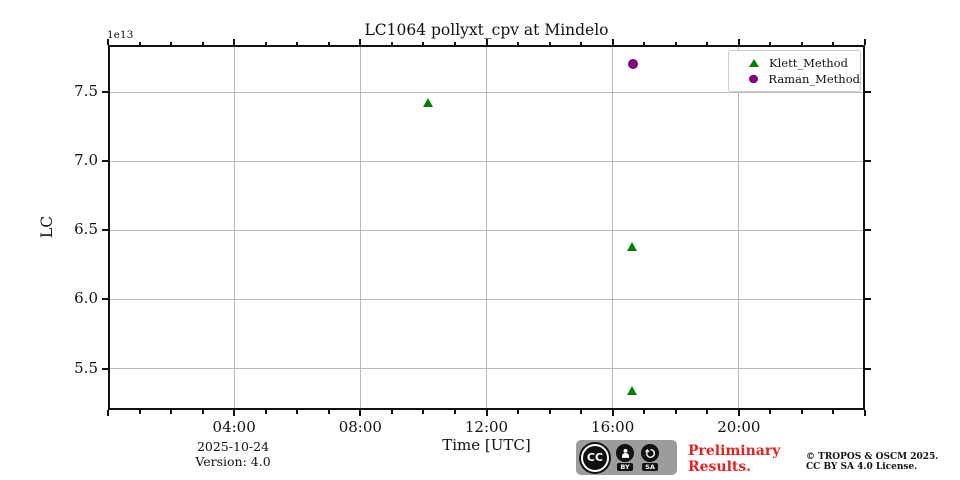 This screenshot has width=960, height=480. Describe the element at coordinates (86, 160) in the screenshot. I see `y-tick-label: 7.0` at that location.